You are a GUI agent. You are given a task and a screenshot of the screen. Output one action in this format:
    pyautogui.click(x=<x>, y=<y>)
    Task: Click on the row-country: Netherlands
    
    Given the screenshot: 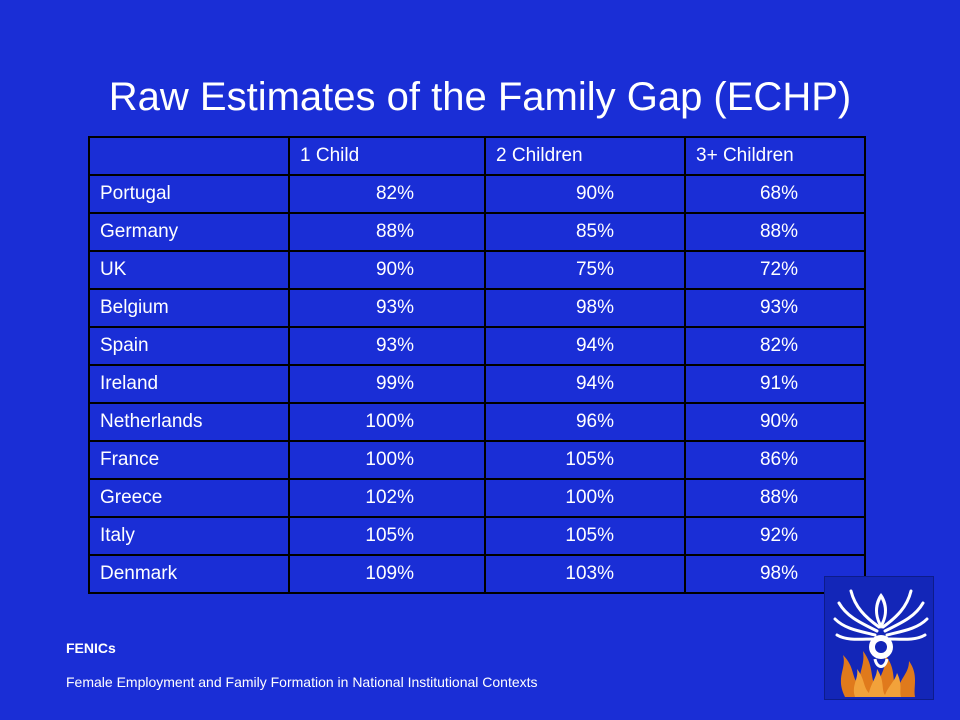 What is the action you would take?
    pyautogui.click(x=189, y=422)
    